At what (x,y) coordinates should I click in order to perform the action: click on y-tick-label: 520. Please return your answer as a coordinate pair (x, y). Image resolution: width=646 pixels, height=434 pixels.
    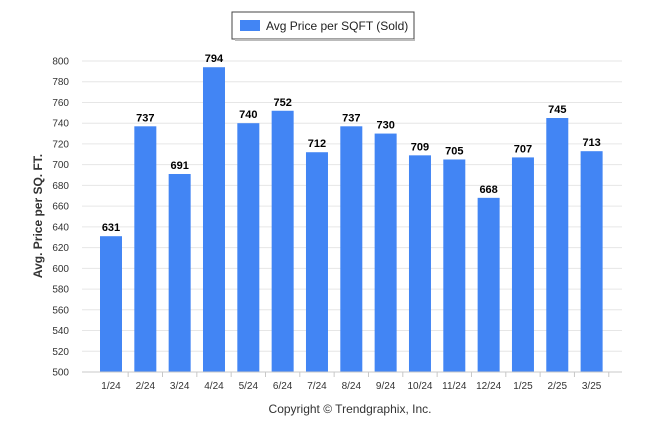
    Looking at the image, I should click on (60, 352).